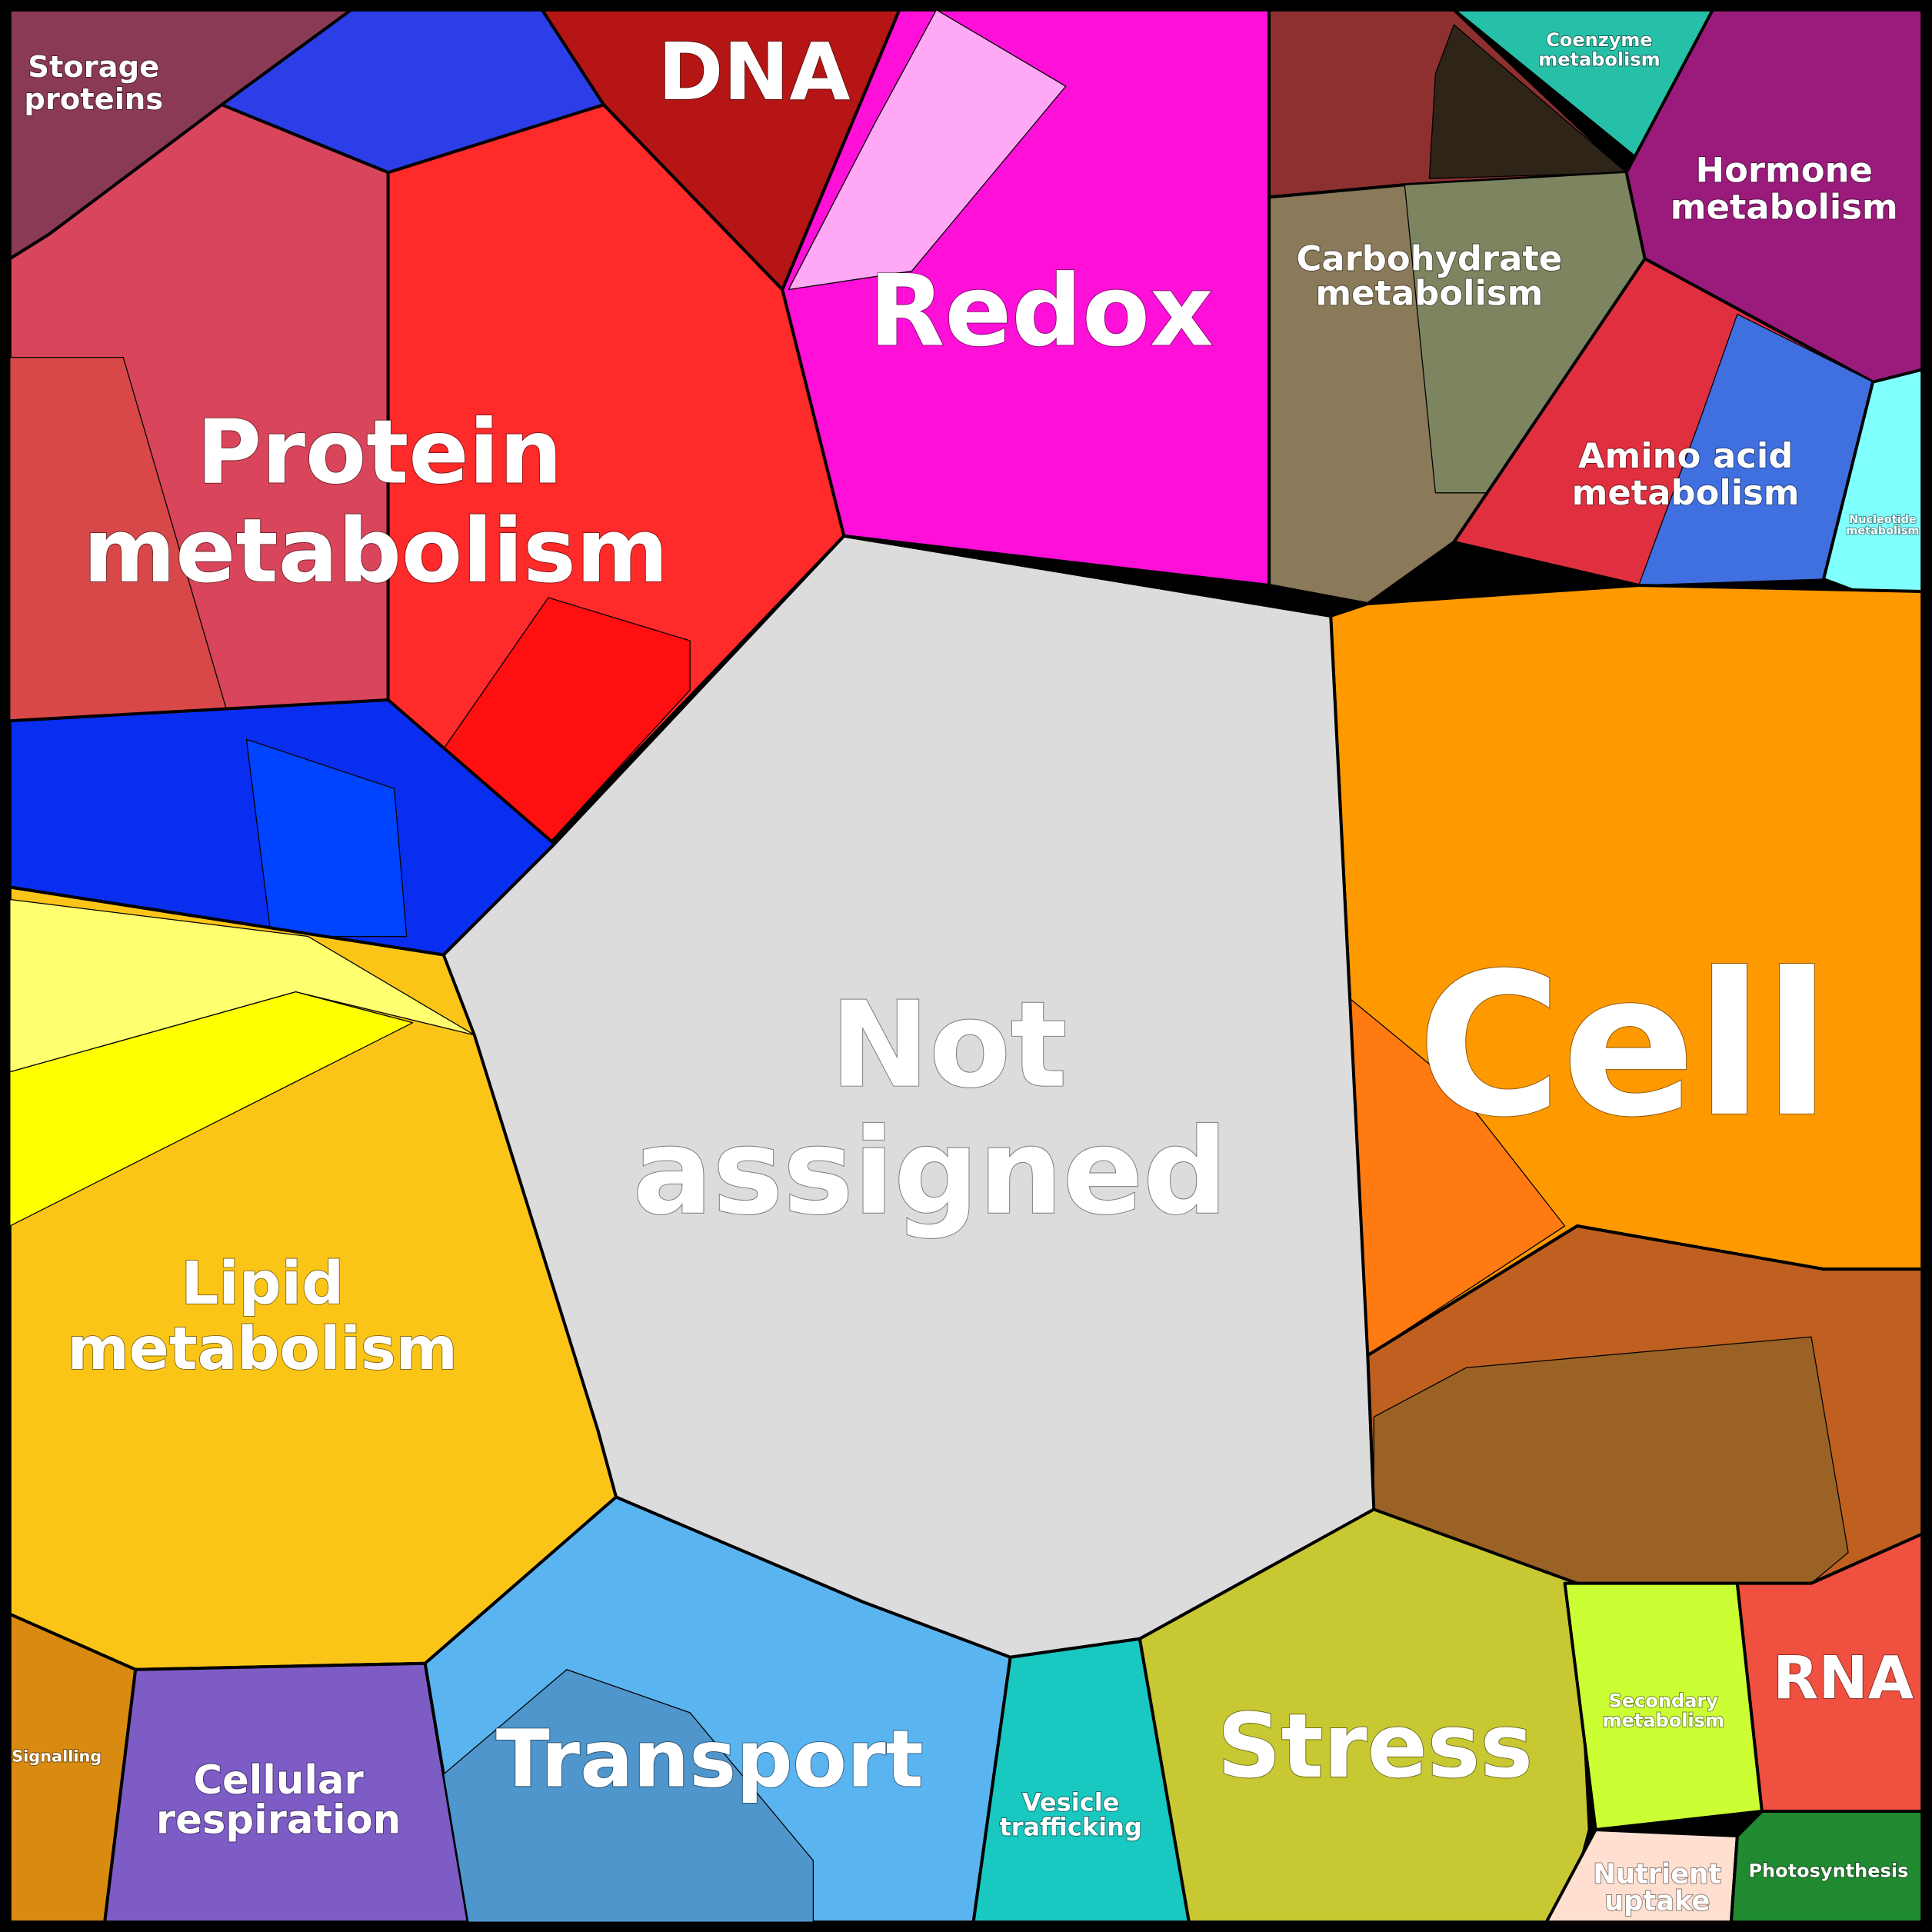 This screenshot has height=1932, width=1932. Describe the element at coordinates (1624, 1046) in the screenshot. I see `label: Cell` at that location.